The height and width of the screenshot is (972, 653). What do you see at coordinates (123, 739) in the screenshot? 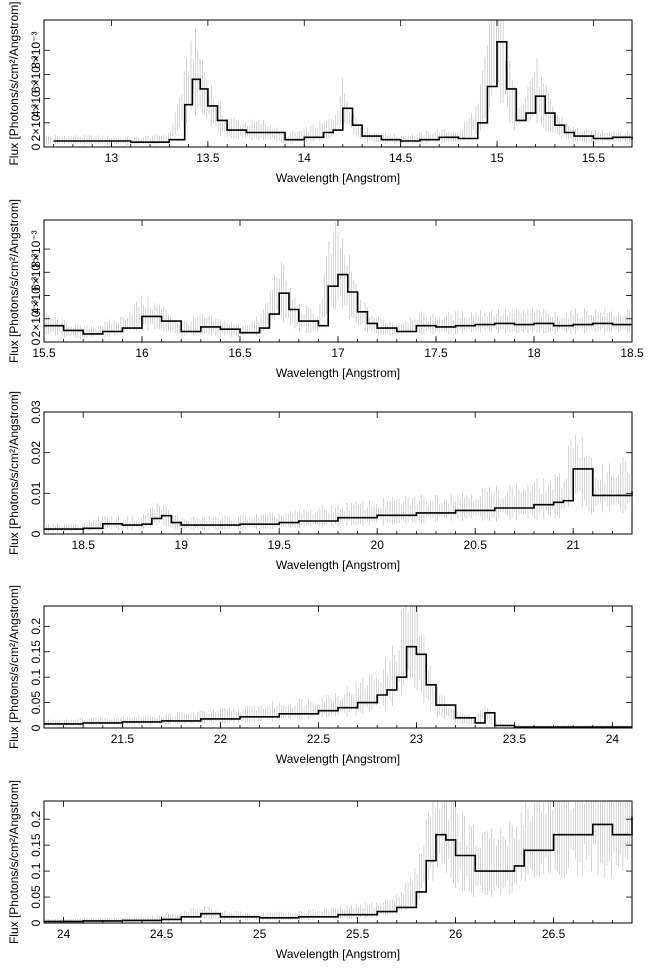
I see `x-tick-label: 21.5` at bounding box center [123, 739].